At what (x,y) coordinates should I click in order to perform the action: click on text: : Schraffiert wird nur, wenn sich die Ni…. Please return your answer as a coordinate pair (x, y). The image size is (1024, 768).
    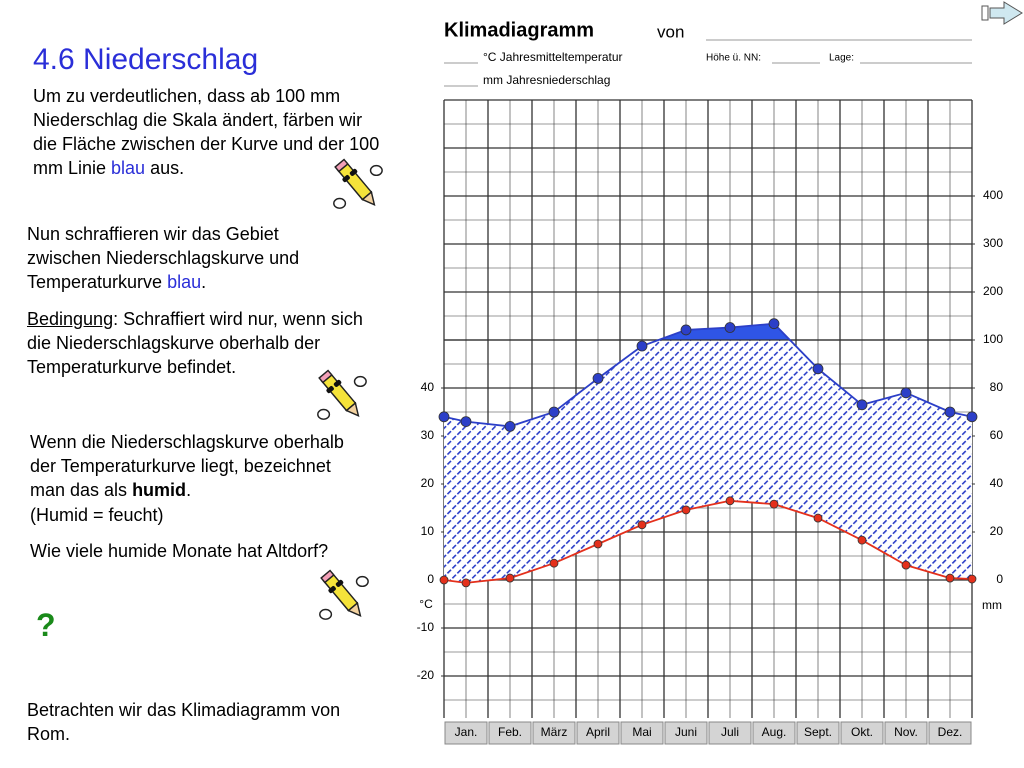
    Looking at the image, I should click on (195, 343).